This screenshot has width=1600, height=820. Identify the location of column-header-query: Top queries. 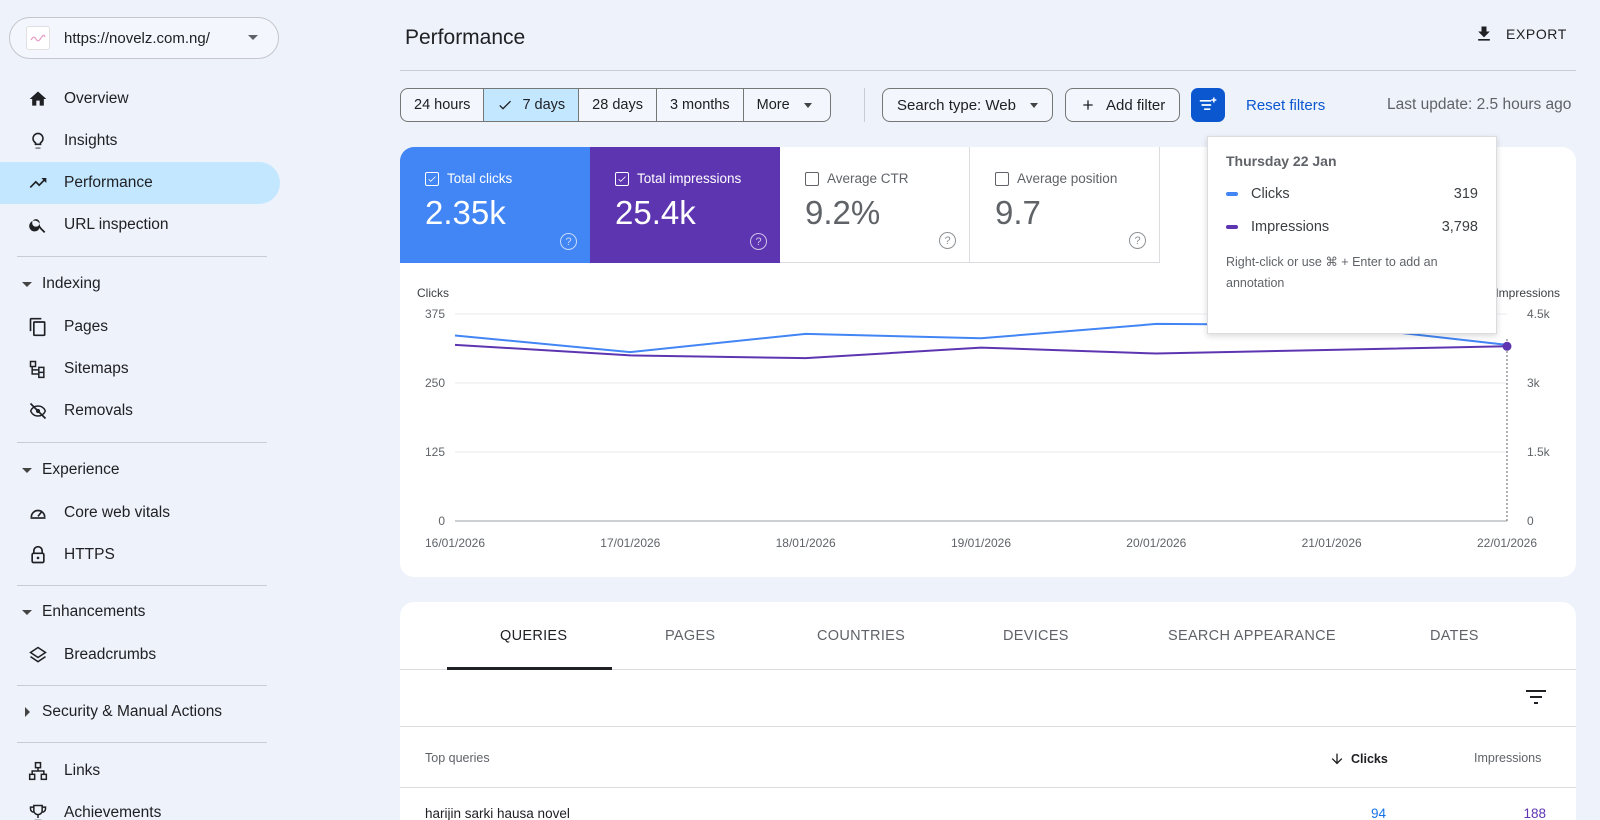
(457, 758).